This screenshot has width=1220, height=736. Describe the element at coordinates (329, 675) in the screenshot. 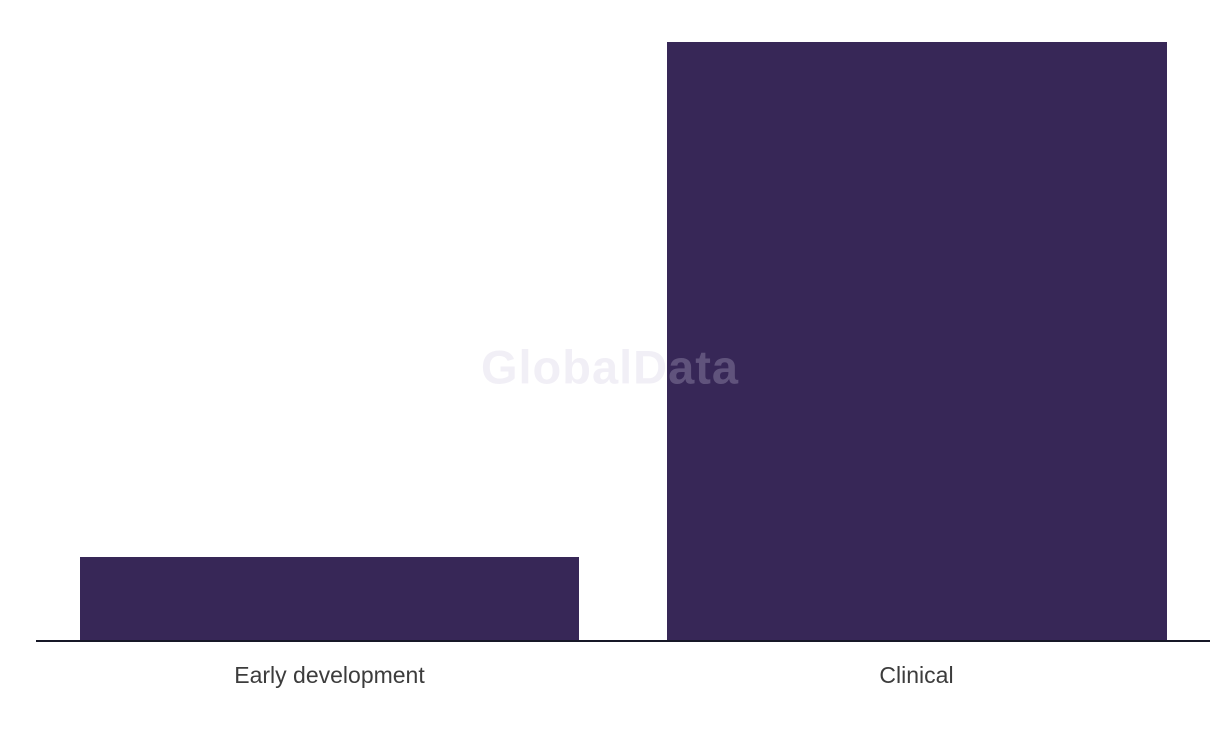

I see `x-axis-label-early-development: Early development` at that location.